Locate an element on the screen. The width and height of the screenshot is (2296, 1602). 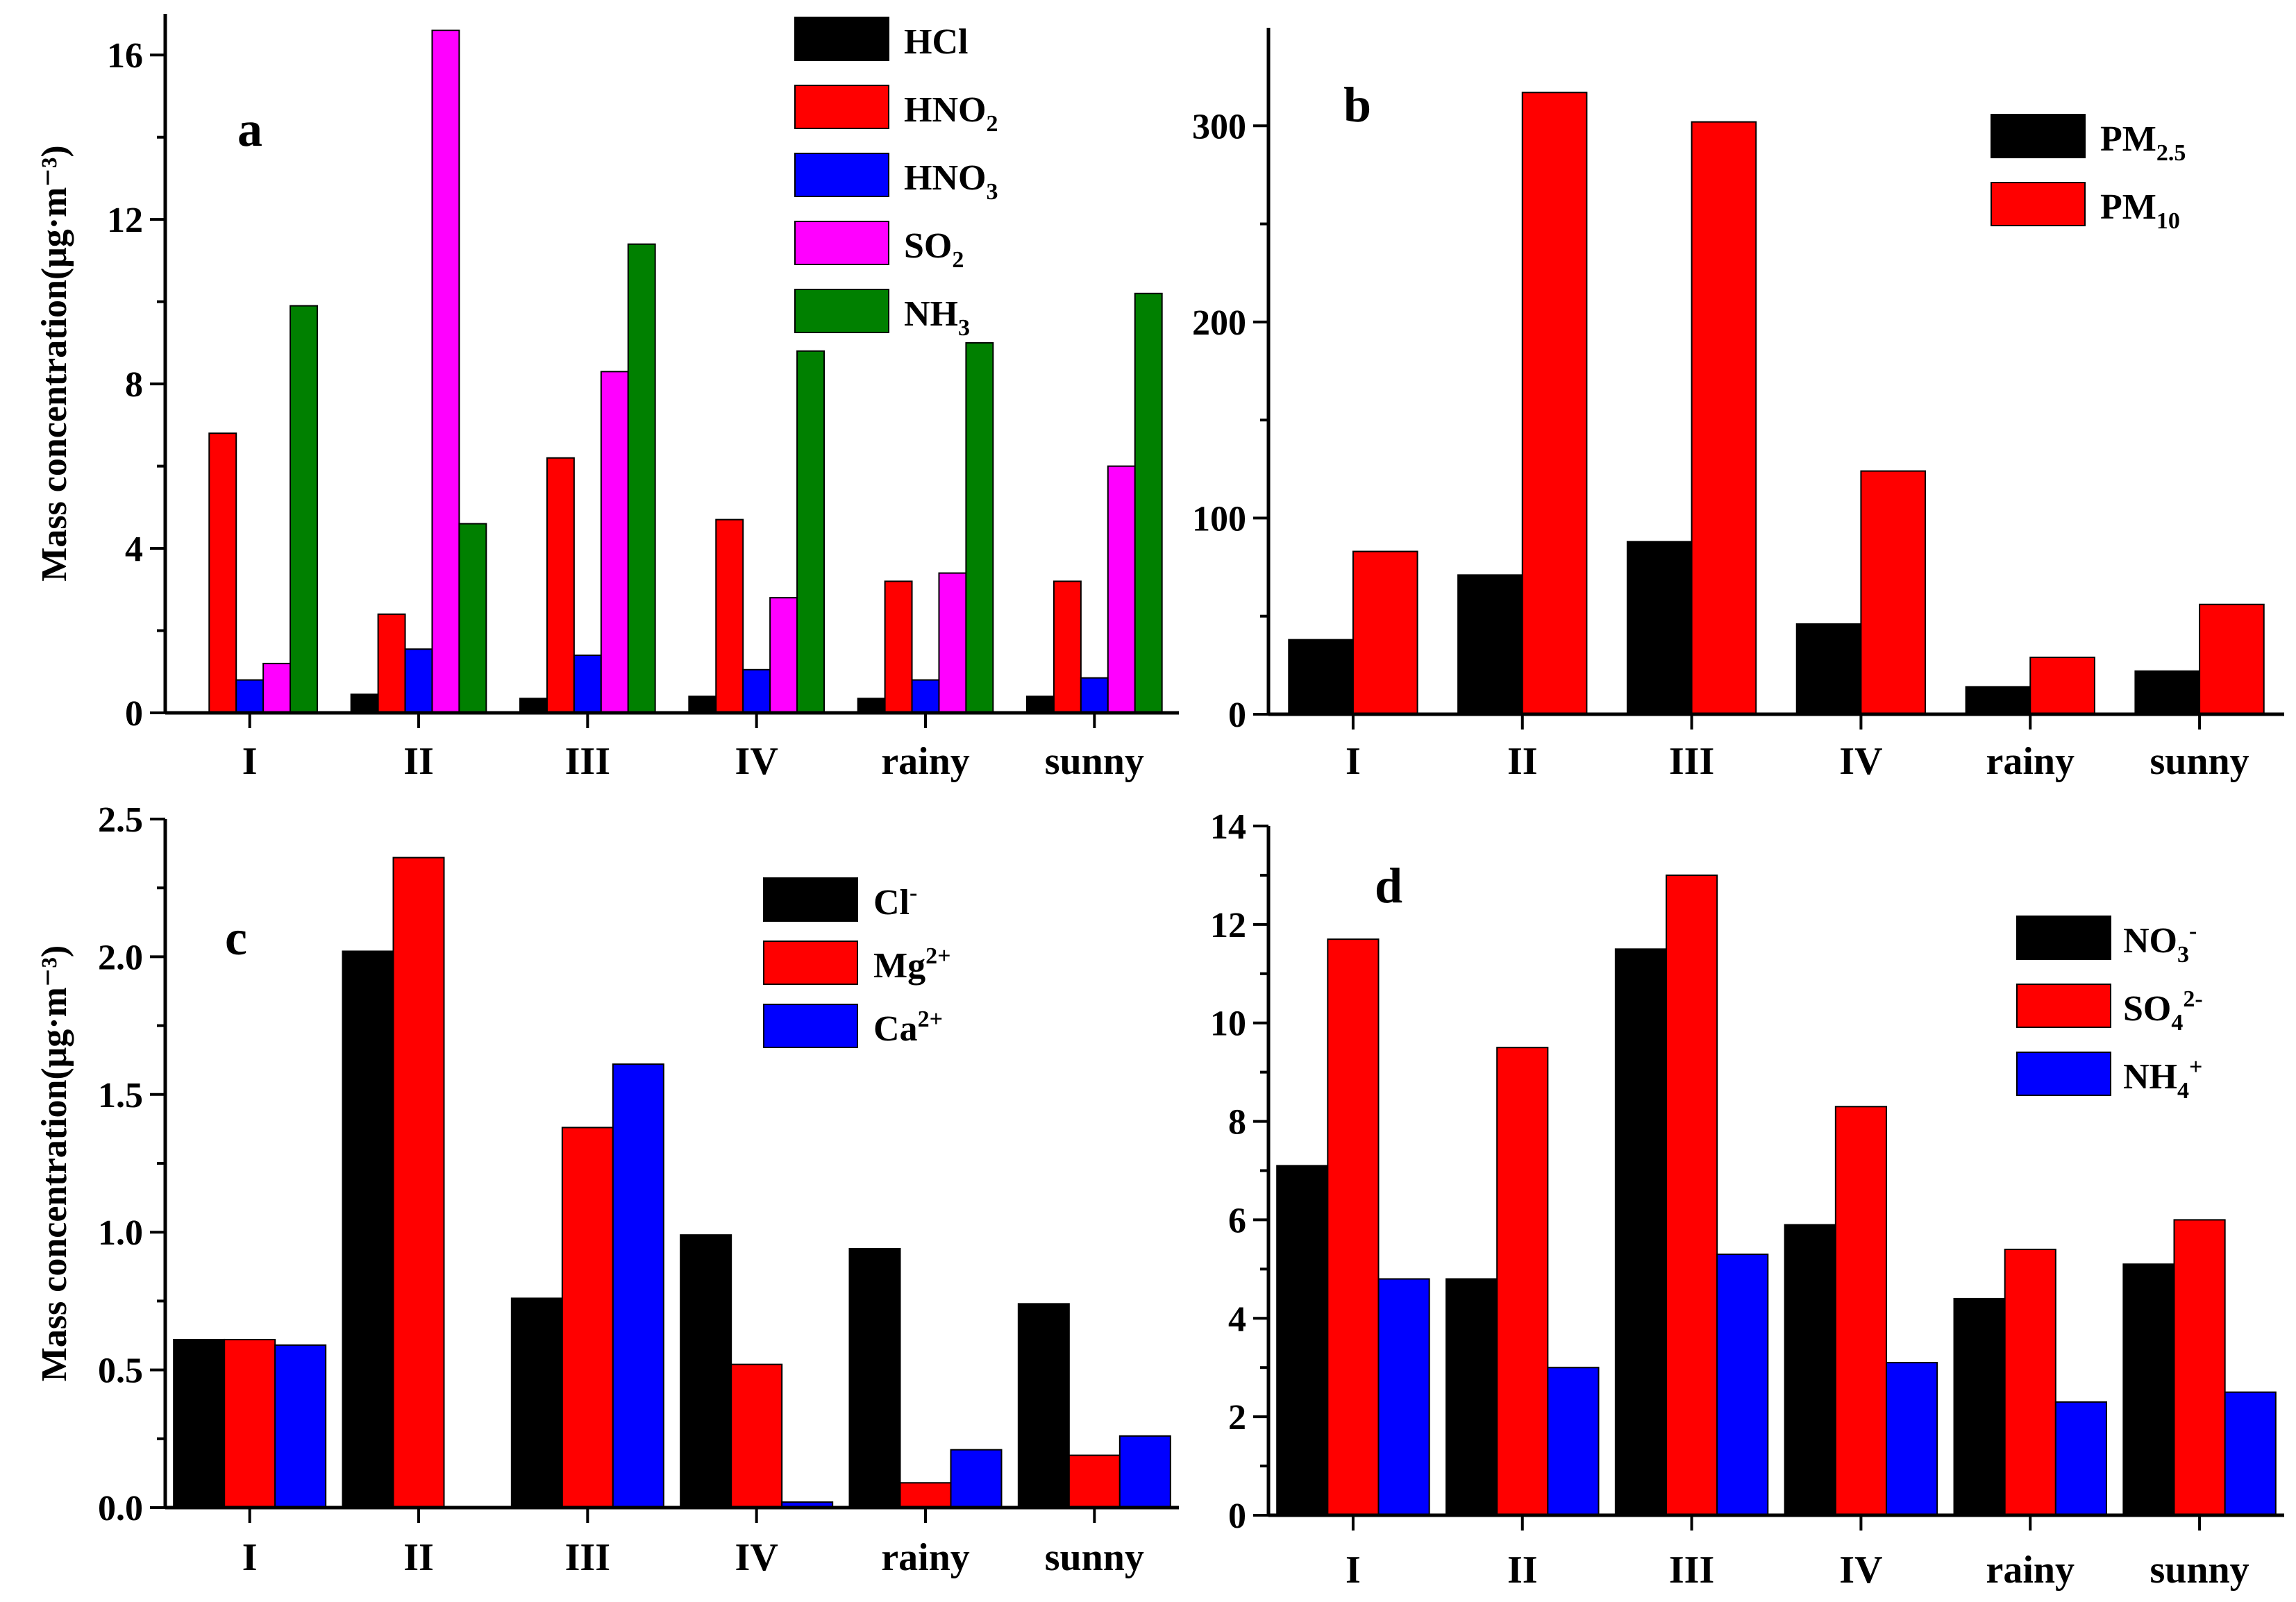
bar-a-SO2-III is located at coordinates (614, 542).